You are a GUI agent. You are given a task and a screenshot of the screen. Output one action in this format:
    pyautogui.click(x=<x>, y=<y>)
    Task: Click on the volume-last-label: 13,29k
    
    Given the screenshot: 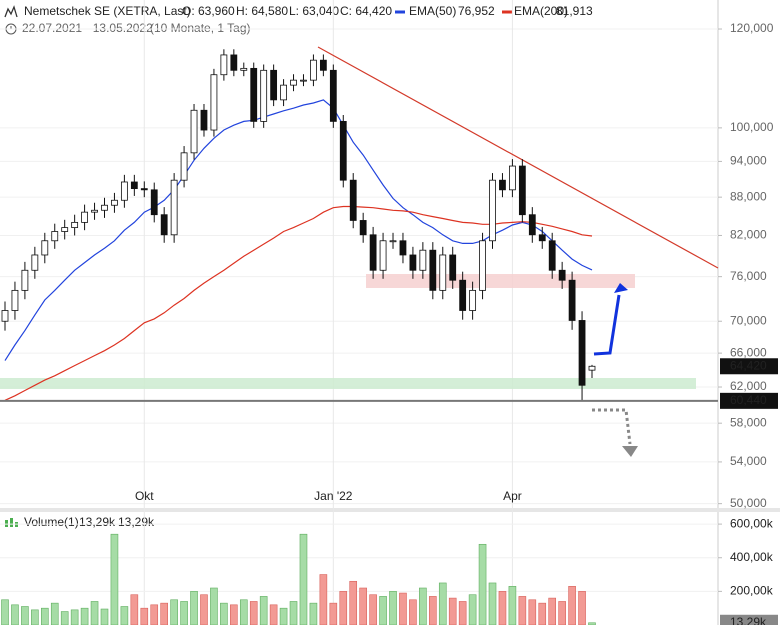 What is the action you would take?
    pyautogui.click(x=748, y=620)
    